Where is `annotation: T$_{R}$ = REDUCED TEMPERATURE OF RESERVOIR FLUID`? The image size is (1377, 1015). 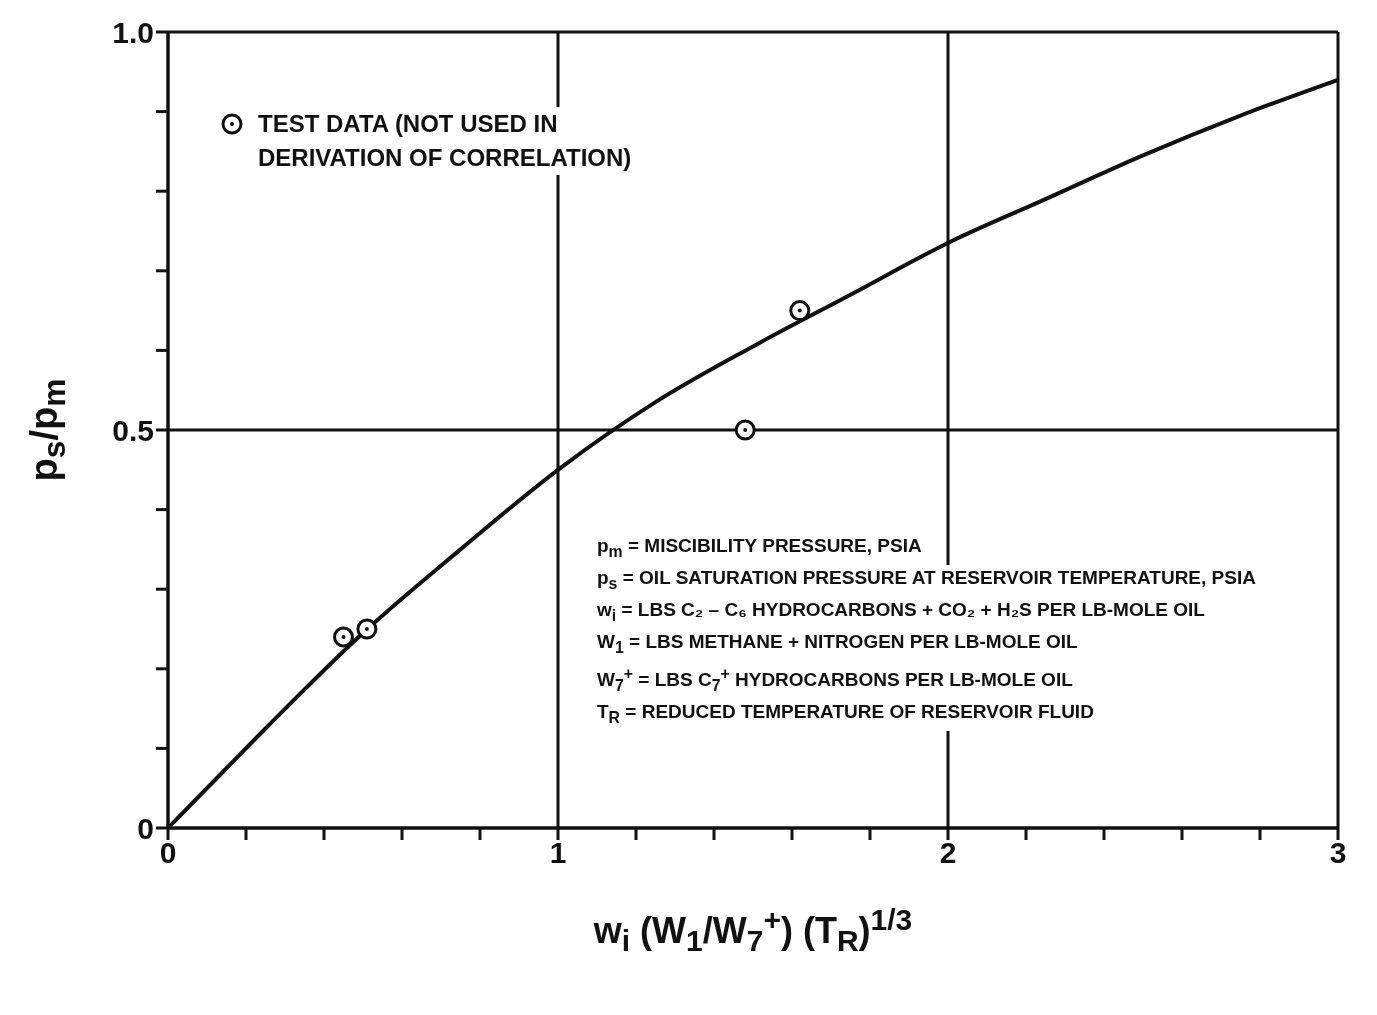 annotation: T$_{R}$ = REDUCED TEMPERATURE OF RESERVOIR FLUID is located at coordinates (845, 714).